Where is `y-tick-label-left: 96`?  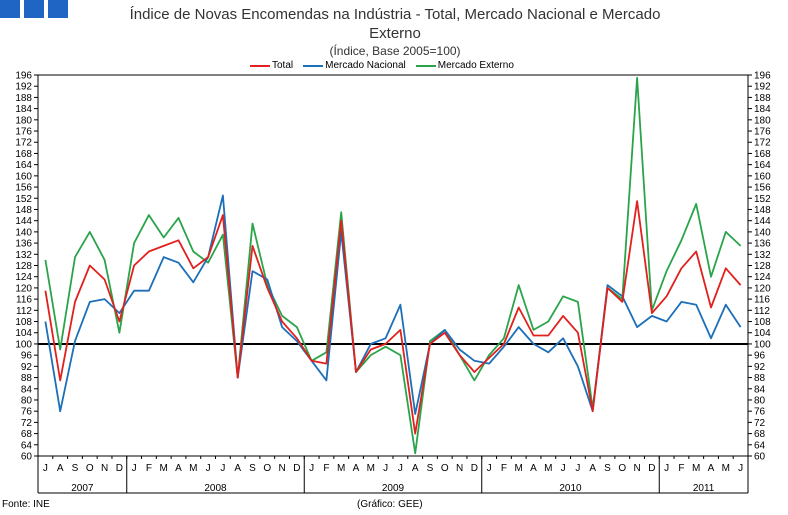
y-tick-label-left: 96 is located at coordinates (27, 356).